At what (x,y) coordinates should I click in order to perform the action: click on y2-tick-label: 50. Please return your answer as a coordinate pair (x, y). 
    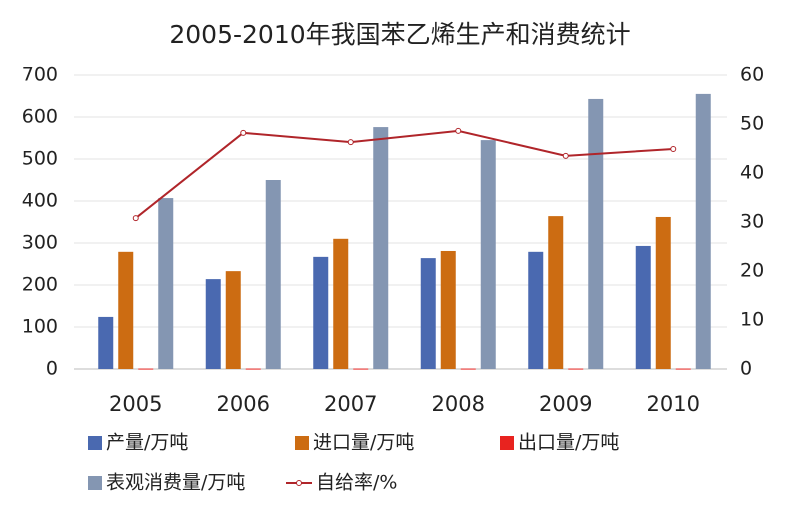
    Looking at the image, I should click on (752, 124).